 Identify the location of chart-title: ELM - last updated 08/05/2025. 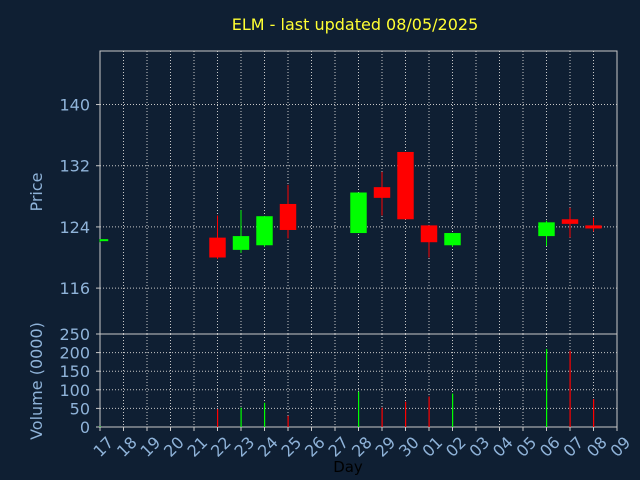
(355, 24).